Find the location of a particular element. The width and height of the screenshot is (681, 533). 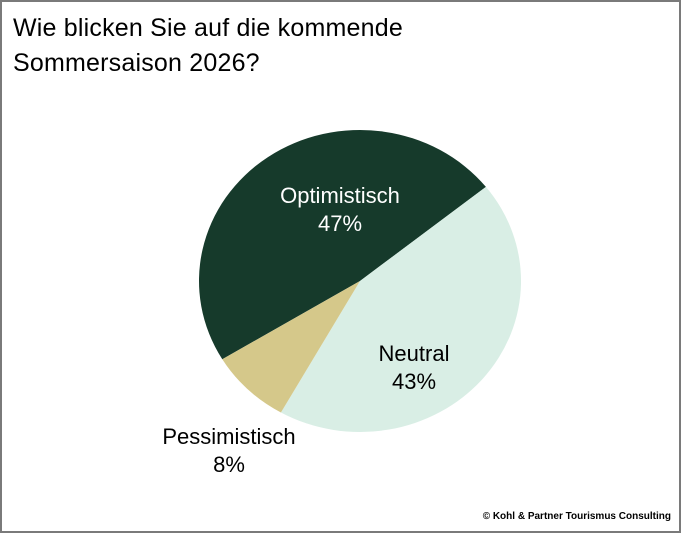

slice-label-pessimistisch-text: Pessimistisch is located at coordinates (229, 436).